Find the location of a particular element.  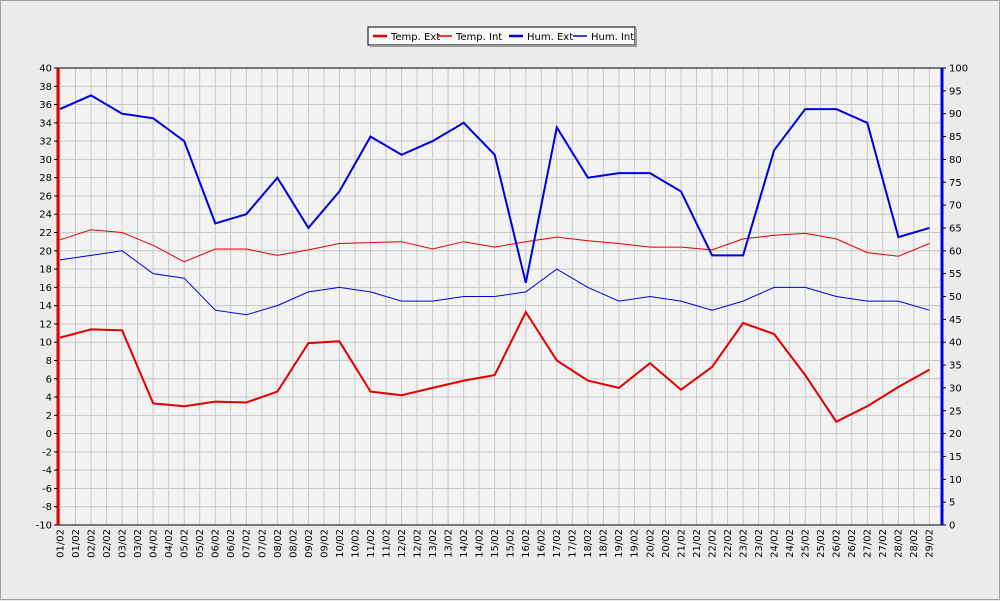

right-tick-label: 30 is located at coordinates (955, 388).